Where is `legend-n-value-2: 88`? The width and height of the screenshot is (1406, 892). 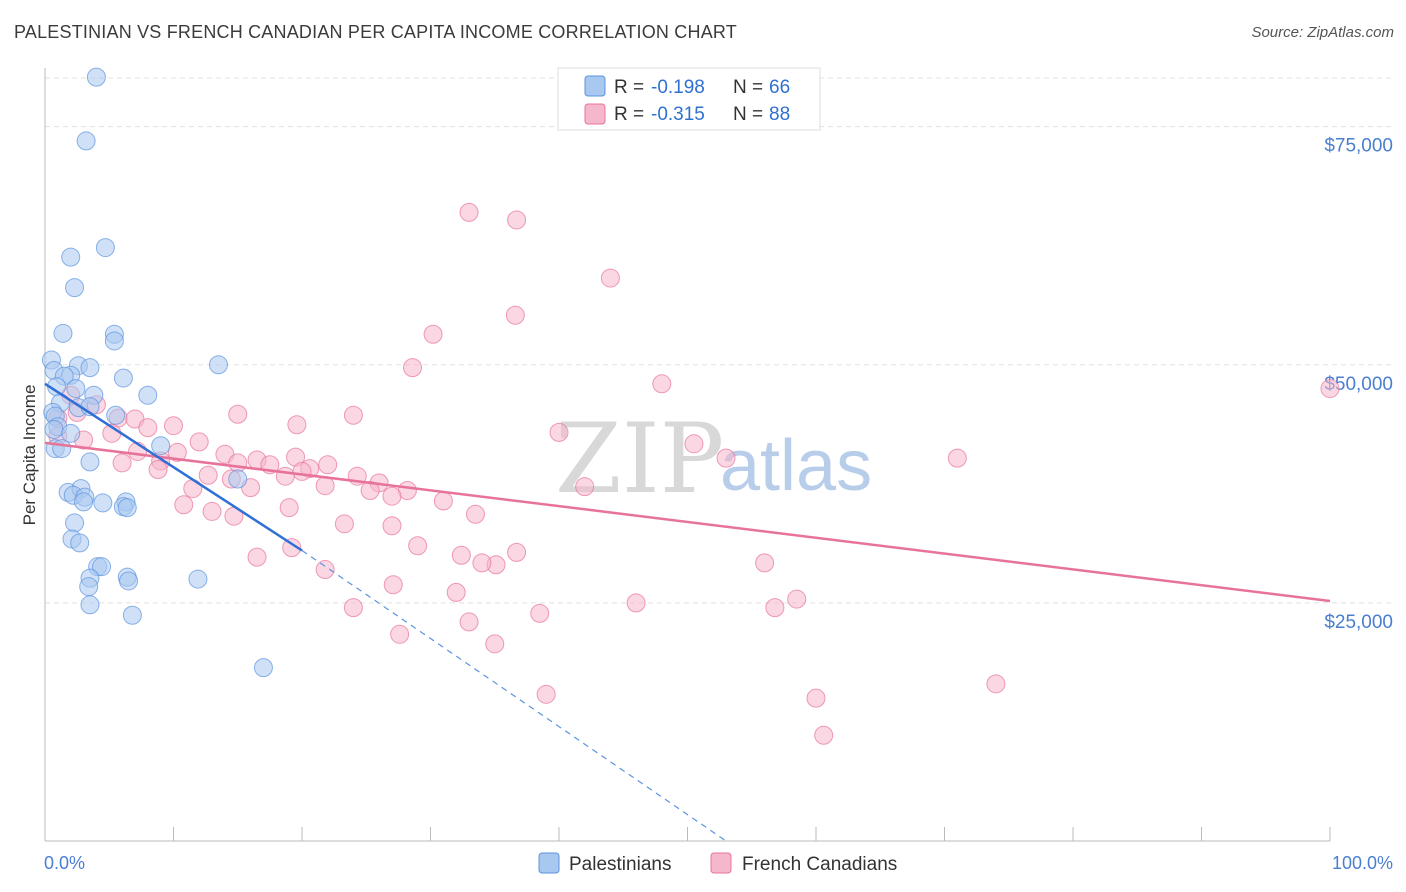 legend-n-value-2: 88 is located at coordinates (779, 114).